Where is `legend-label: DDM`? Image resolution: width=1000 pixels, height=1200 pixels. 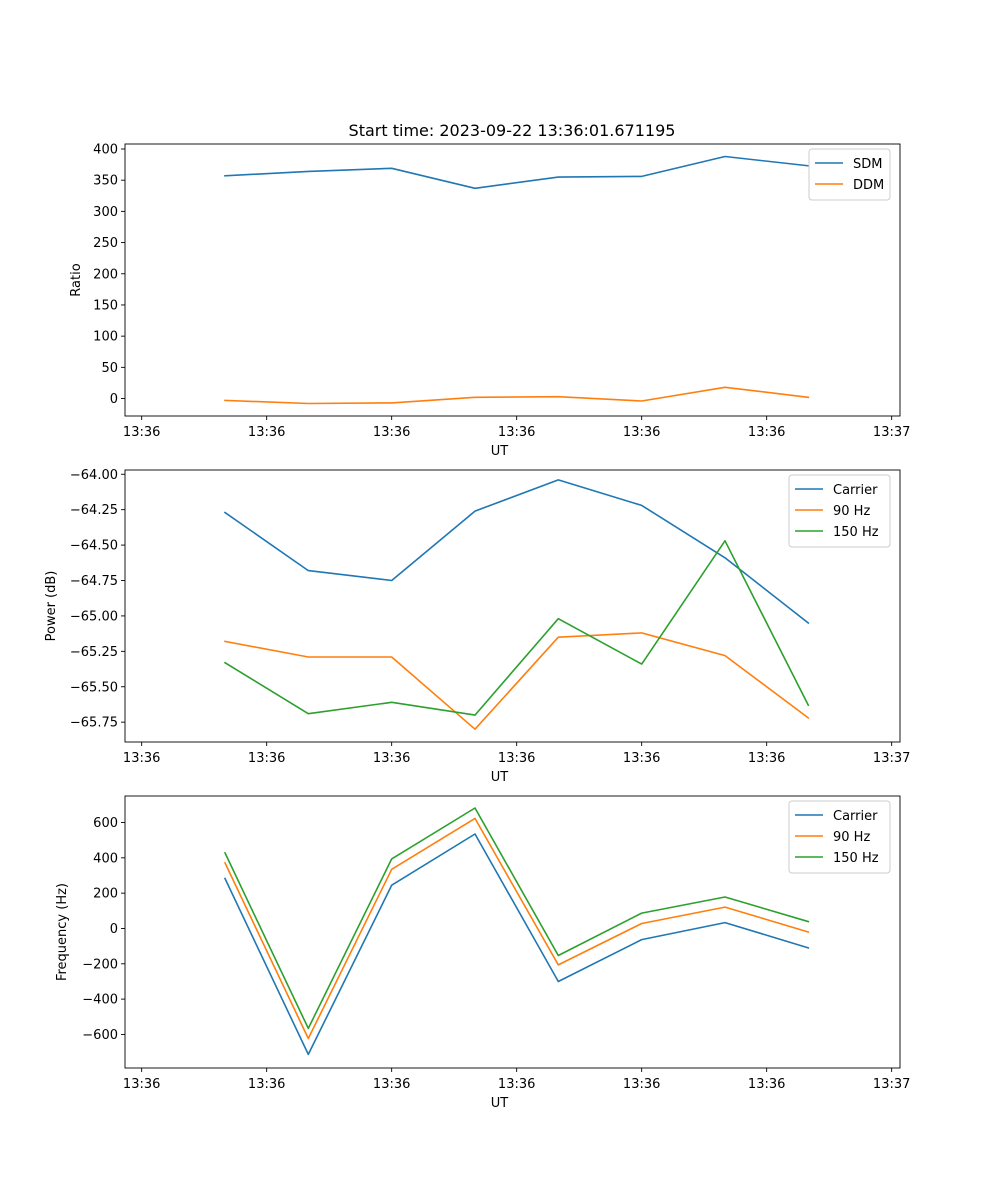
legend-label: DDM is located at coordinates (868, 185).